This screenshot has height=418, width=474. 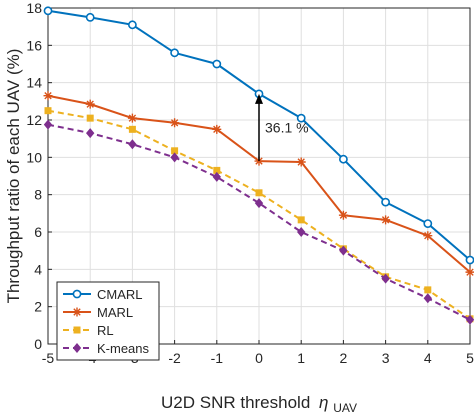 I want to click on x-tick-label: -2, so click(x=174, y=358).